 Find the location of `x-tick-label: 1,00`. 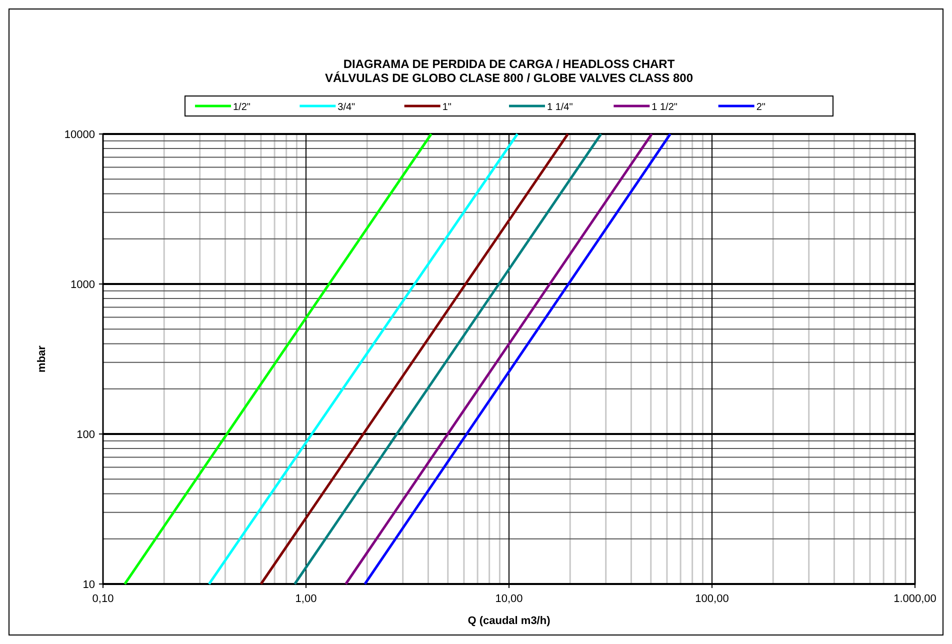

x-tick-label: 1,00 is located at coordinates (306, 599).